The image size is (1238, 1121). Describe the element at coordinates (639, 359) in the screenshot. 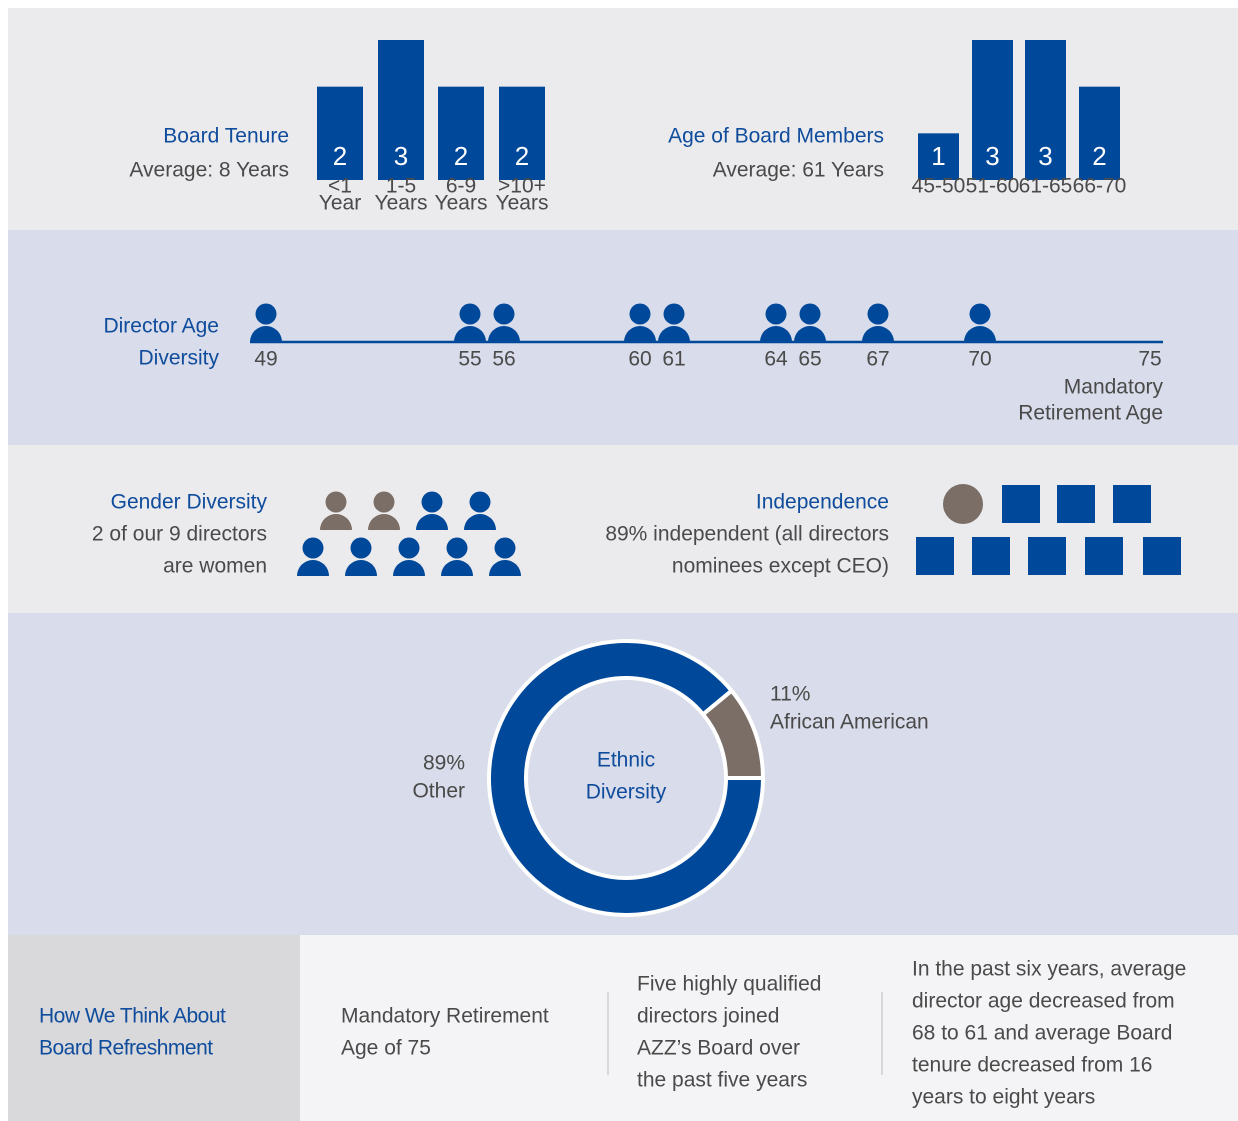

I see `value-label: 60` at that location.